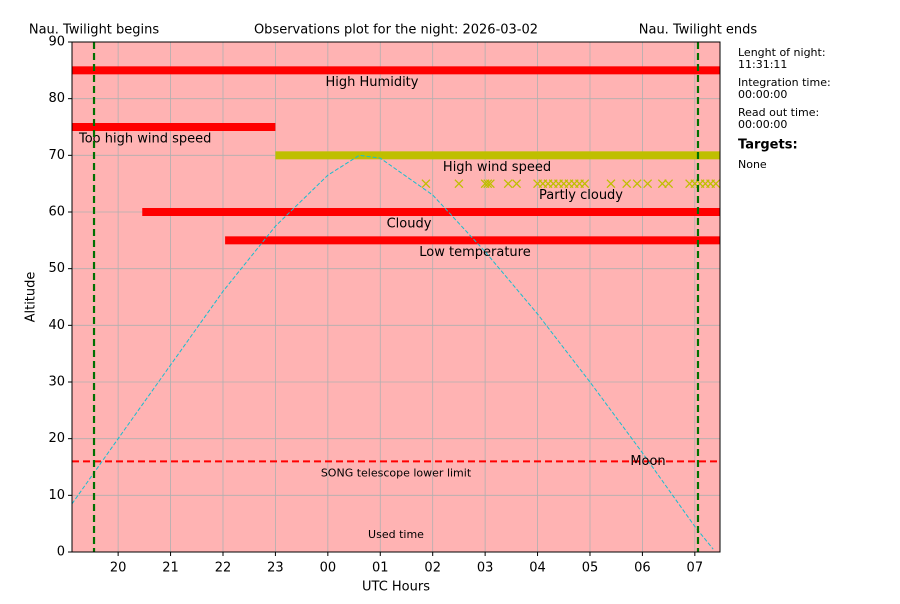 This screenshot has height=604, width=900. Describe the element at coordinates (61, 552) in the screenshot. I see `y-tick-label: 0` at that location.